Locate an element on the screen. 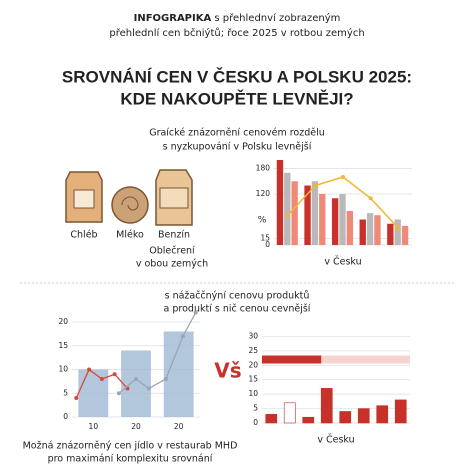 This screenshot has height=474, width=474. caption: Graícké znázornění cenovém rozdělu is located at coordinates (237, 133).